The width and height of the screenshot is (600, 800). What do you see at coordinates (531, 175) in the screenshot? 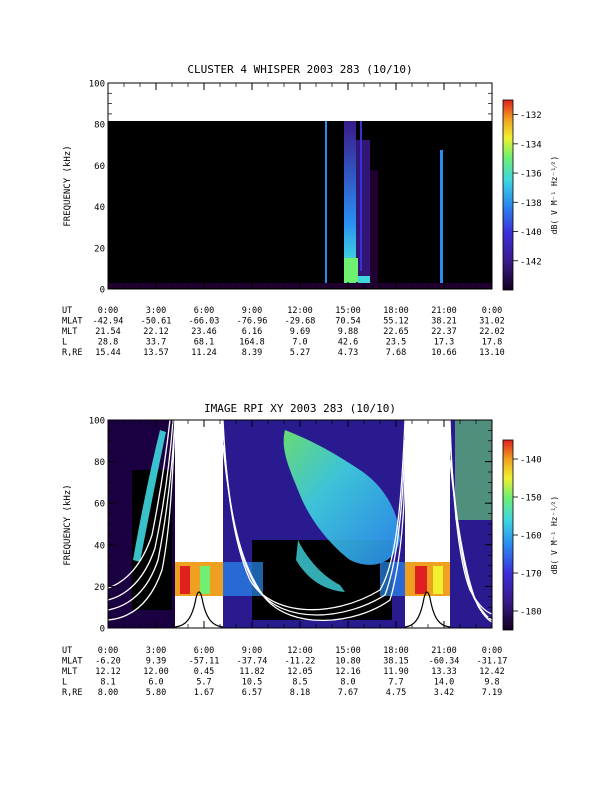
I see `whisper-colorbar-tick-label: -136` at bounding box center [531, 175].